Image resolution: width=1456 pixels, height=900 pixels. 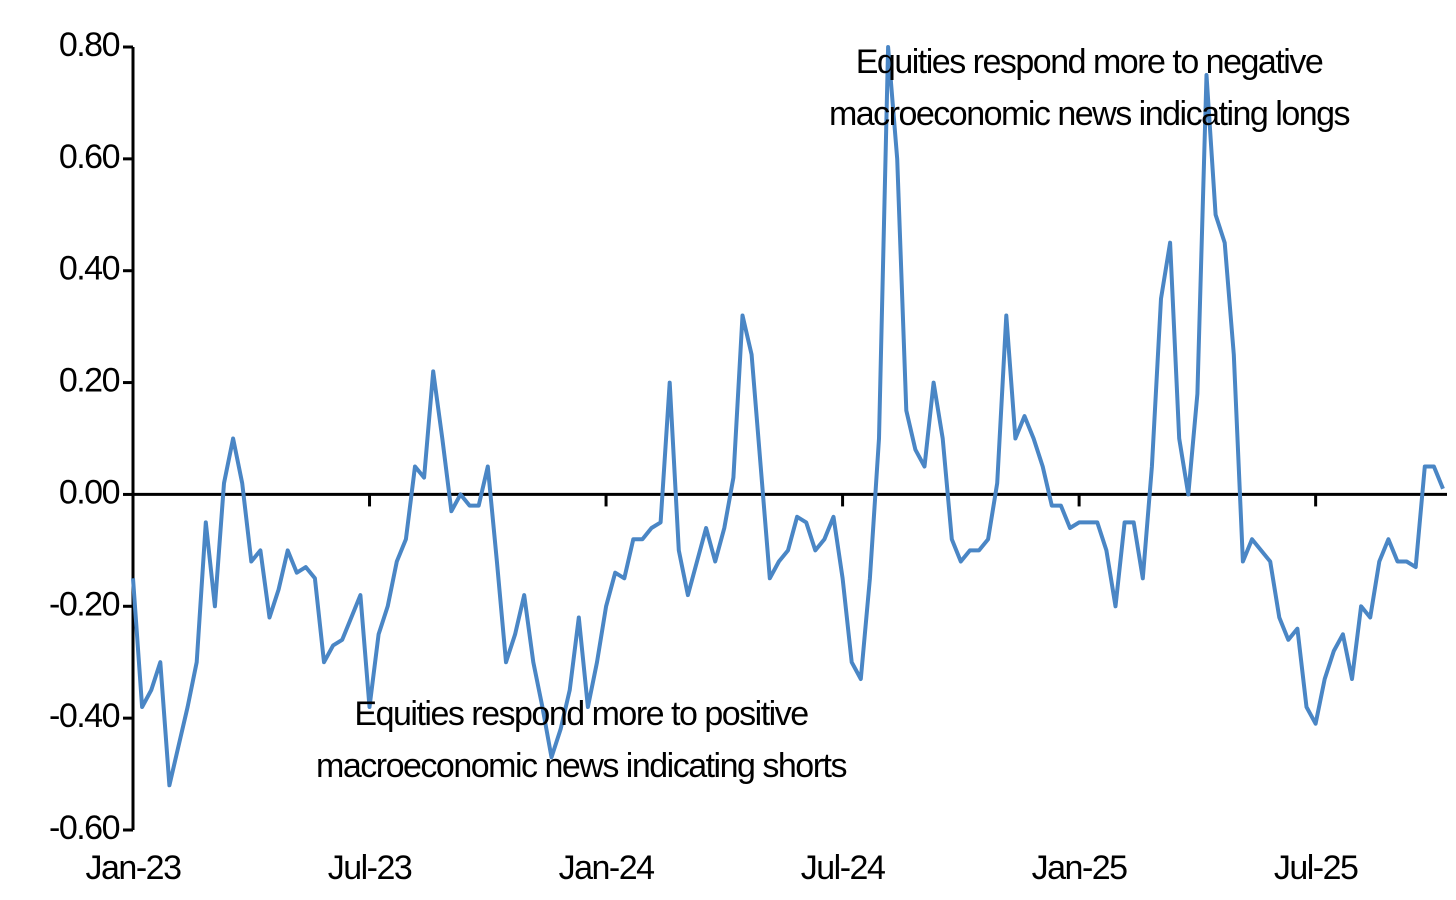 I want to click on annotation: macroeconomic news indicating shorts, so click(x=581, y=766).